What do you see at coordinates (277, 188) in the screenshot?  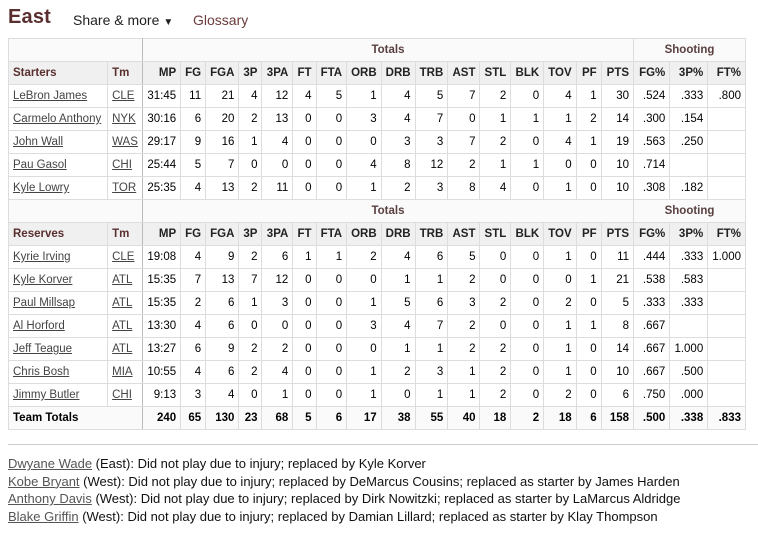 I see `stat-cell: 11` at bounding box center [277, 188].